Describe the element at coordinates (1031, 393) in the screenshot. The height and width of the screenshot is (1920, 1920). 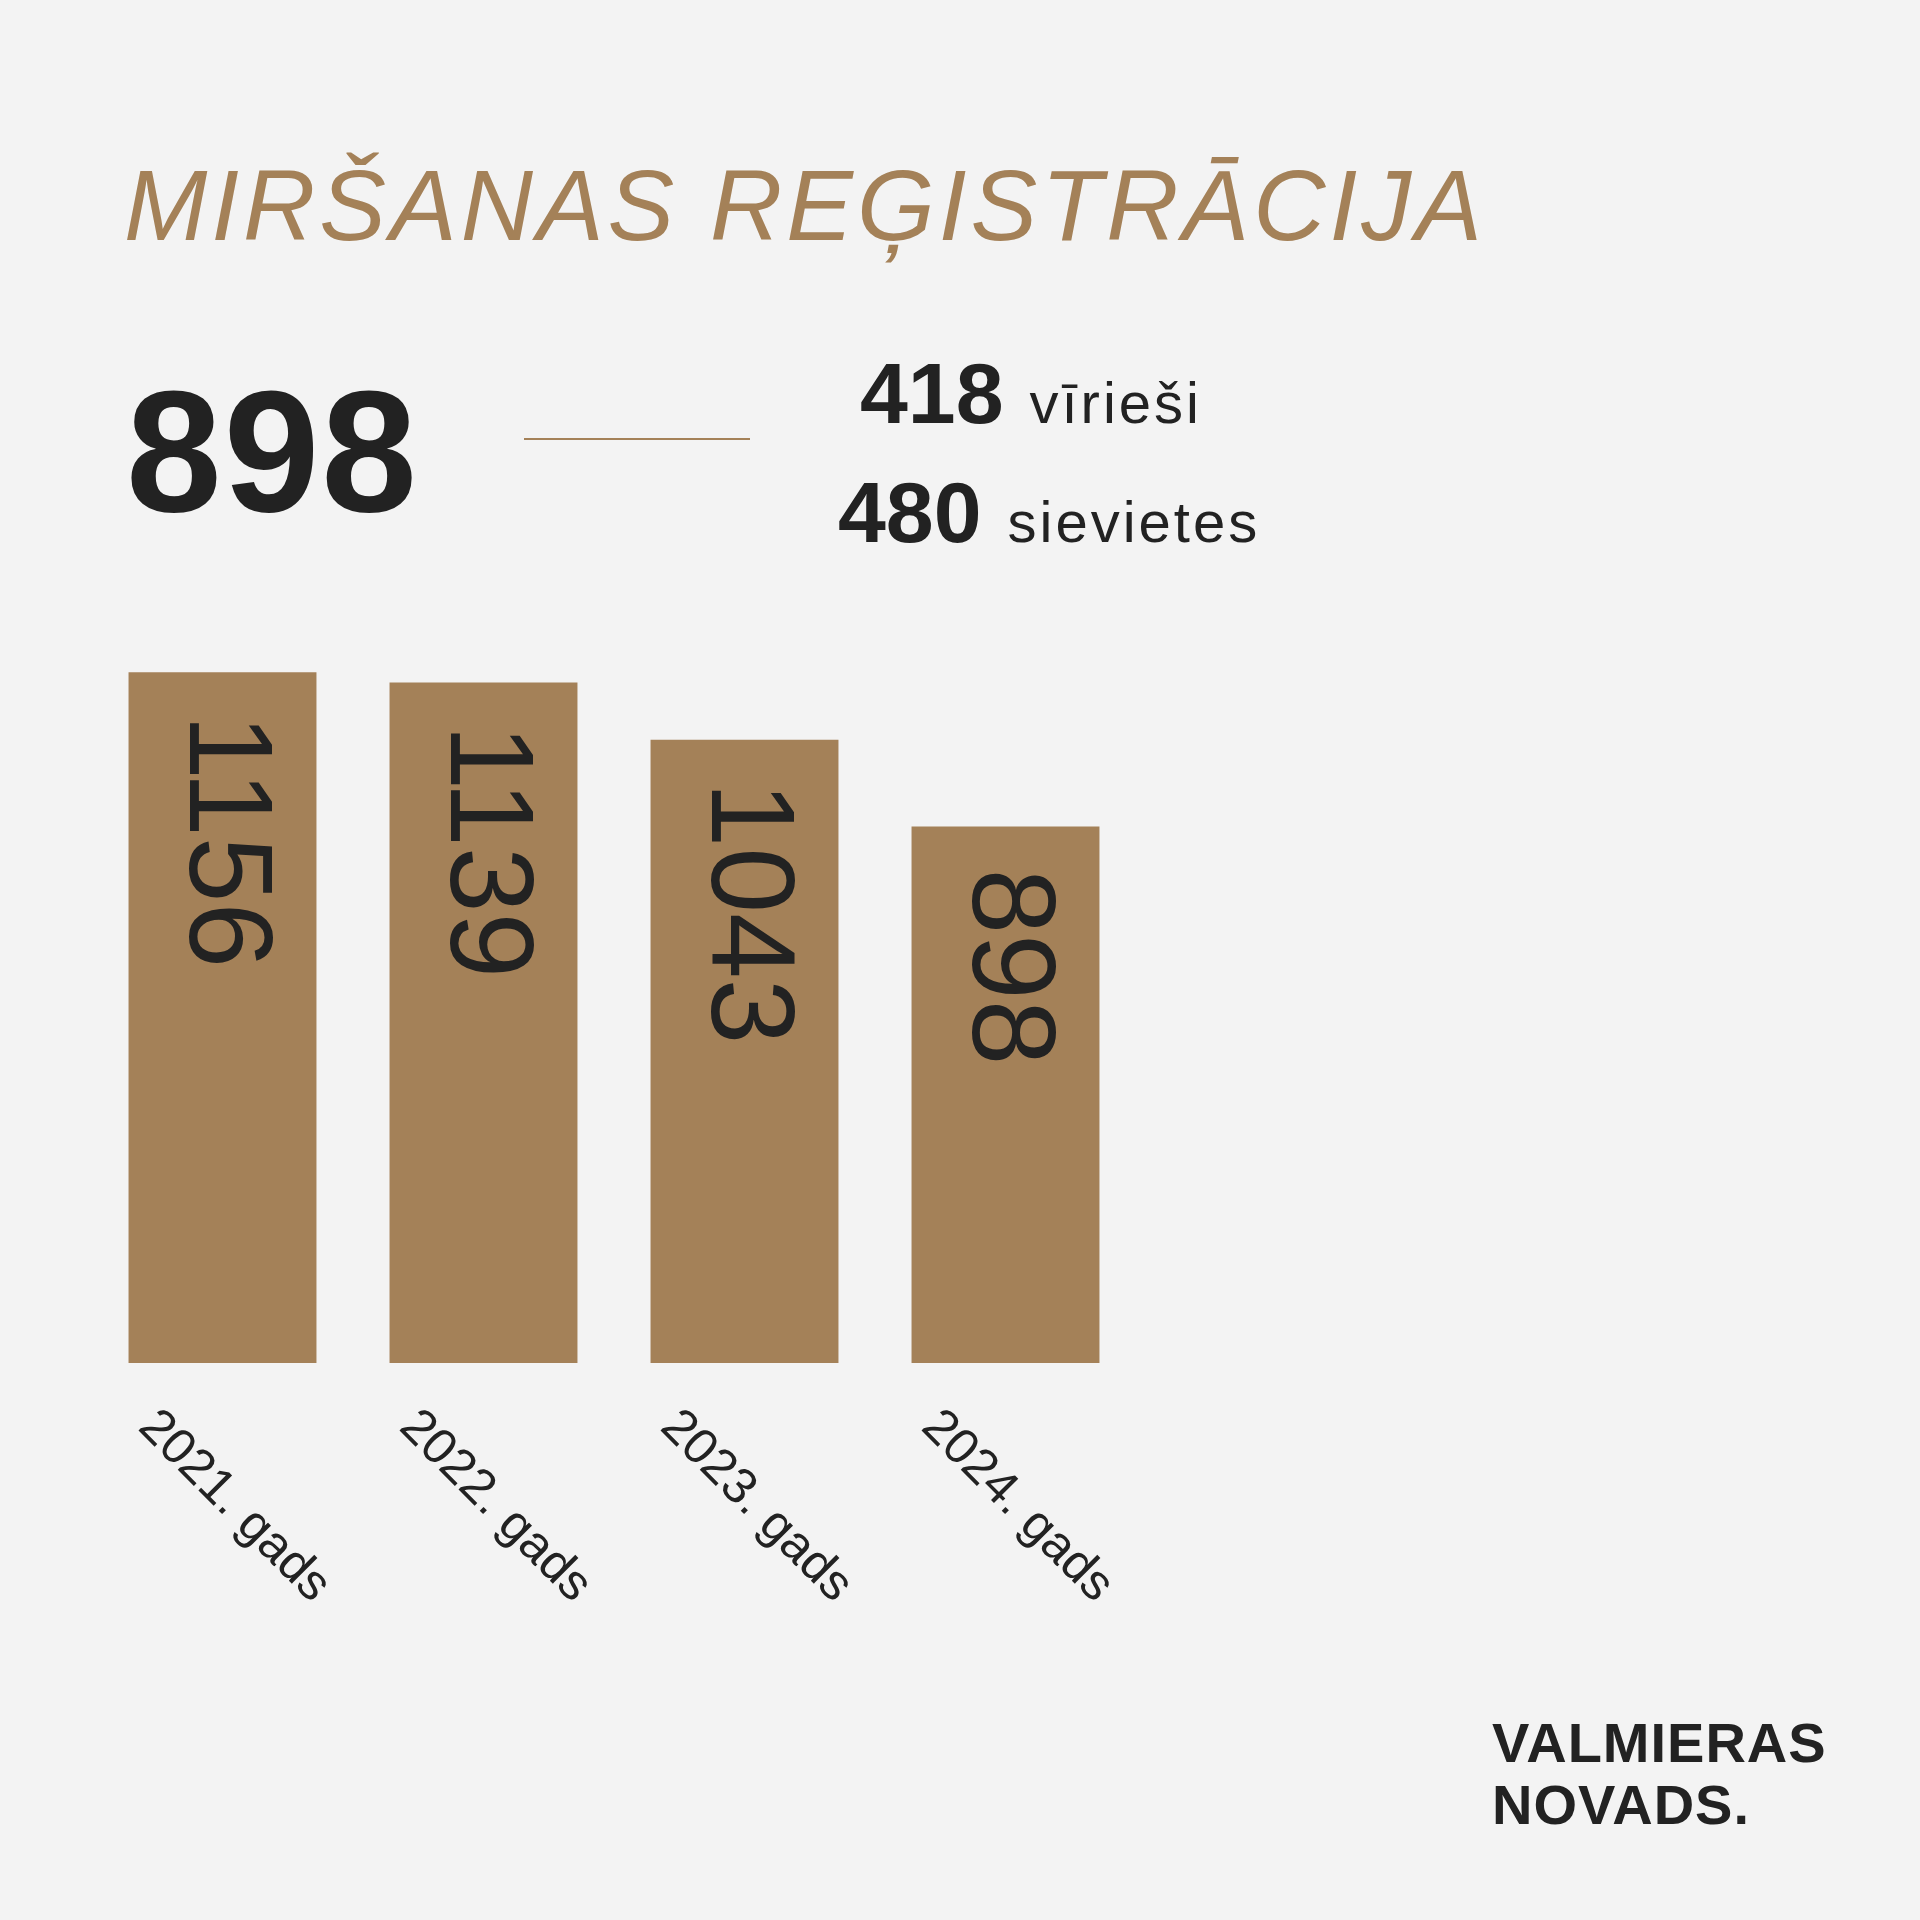
I see `text: 418 vīrieši` at that location.